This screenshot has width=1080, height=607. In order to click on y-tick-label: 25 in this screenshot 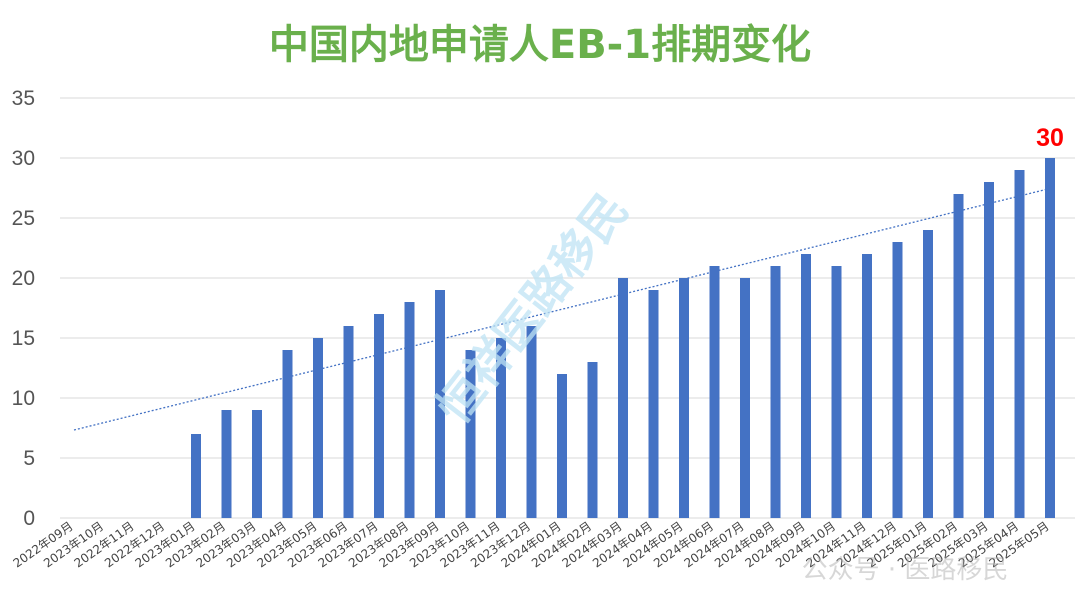, I will do `click(23, 218)`.